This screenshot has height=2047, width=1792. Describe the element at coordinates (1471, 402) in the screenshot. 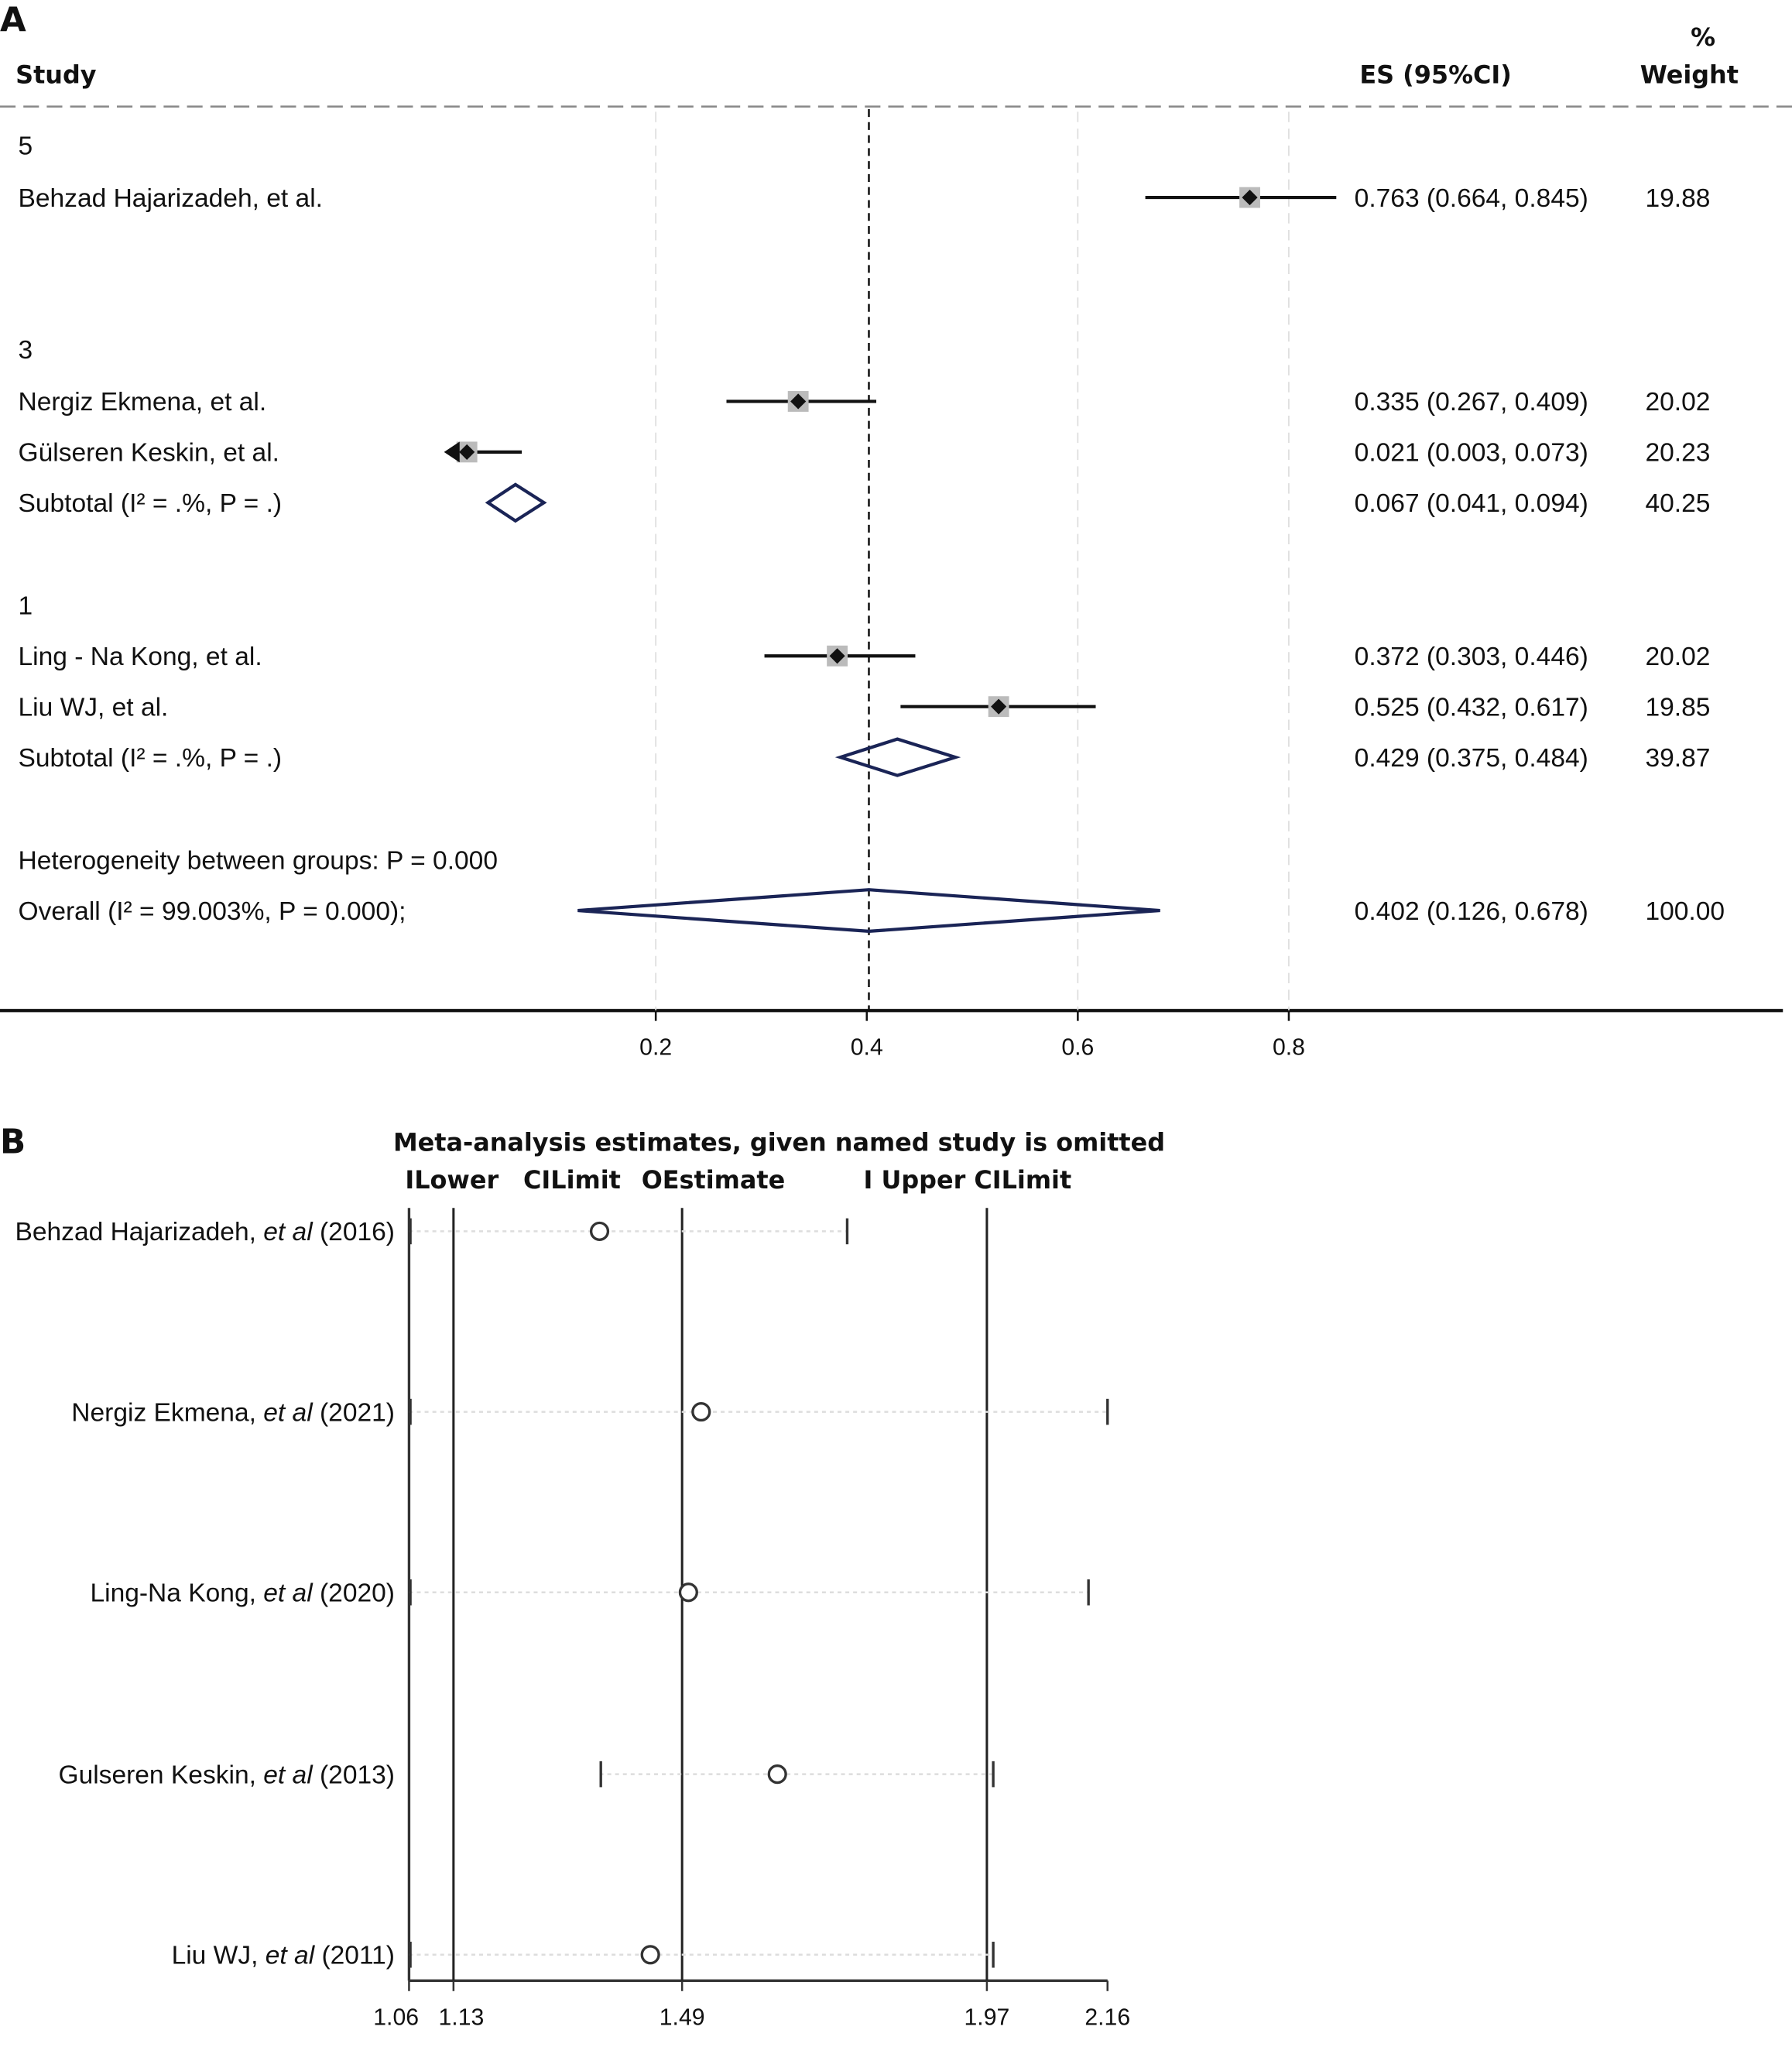

I see `es-value: 0.335 (0.267, 0.409)` at that location.